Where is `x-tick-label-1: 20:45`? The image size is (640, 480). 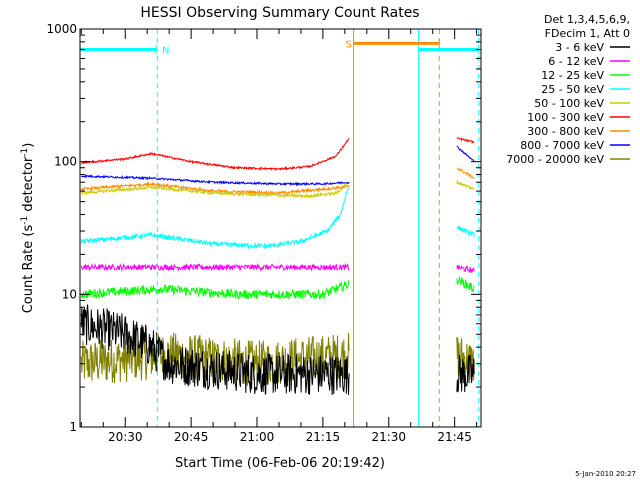
x-tick-label-1: 20:45 is located at coordinates (191, 437).